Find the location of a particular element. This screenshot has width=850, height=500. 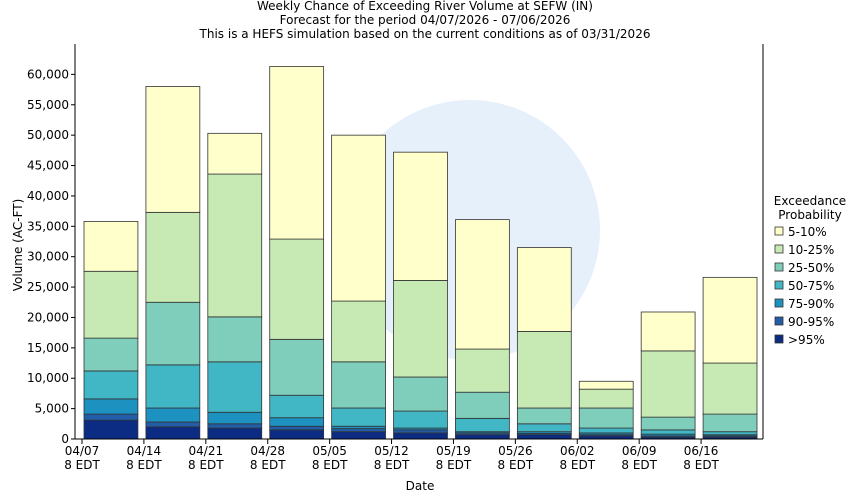

x-tick-label: 05/05 is located at coordinates (329, 451).